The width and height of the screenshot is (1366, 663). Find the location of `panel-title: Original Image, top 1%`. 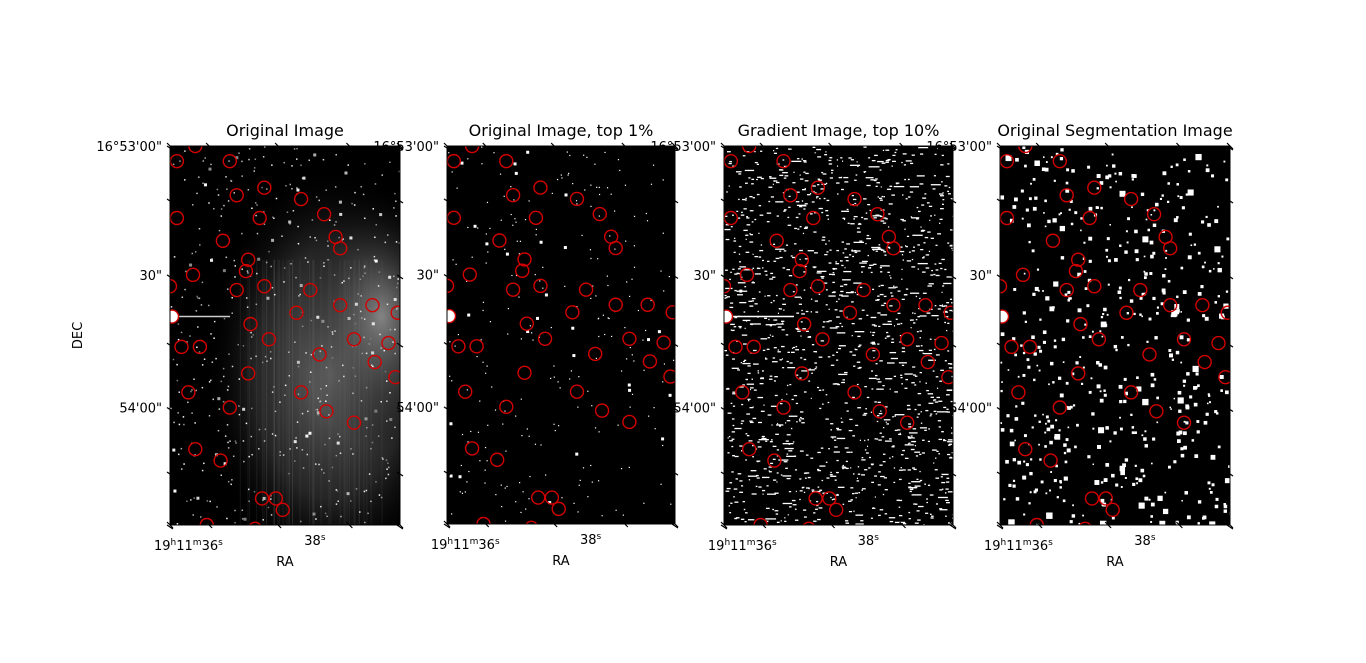

panel-title: Original Image, top 1% is located at coordinates (561, 130).